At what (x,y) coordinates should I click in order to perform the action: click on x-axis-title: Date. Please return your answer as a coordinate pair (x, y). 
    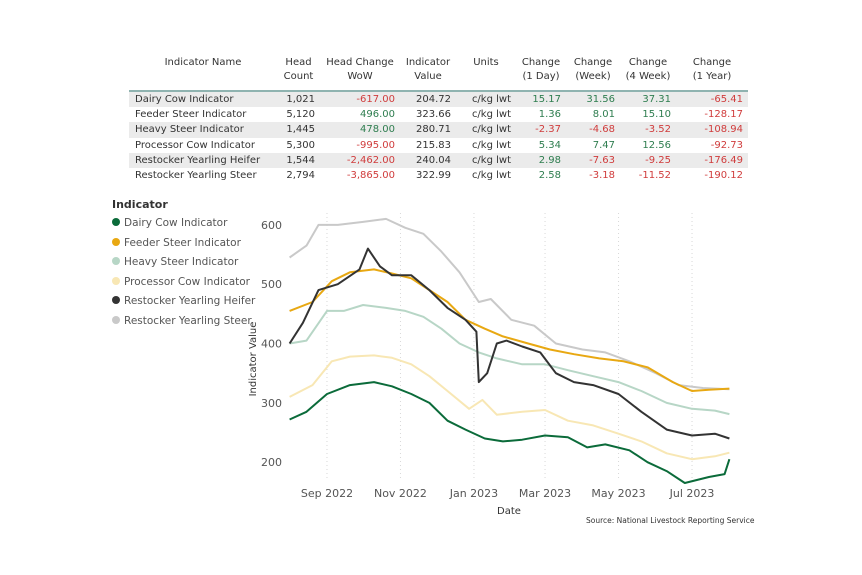
    Looking at the image, I should click on (509, 511).